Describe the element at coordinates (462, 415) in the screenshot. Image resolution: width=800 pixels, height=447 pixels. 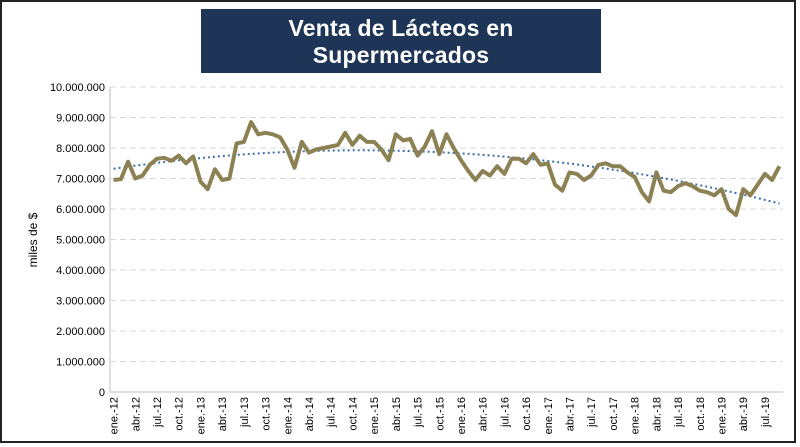
I see `x-tick-label: ene.-16` at that location.